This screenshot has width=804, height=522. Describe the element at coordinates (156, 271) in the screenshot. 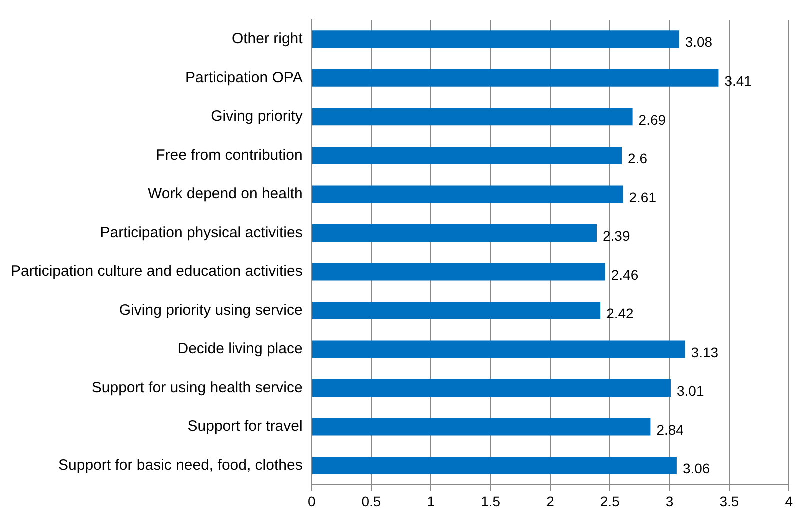

I see `y-tick-label: Participation culture and education activities` at that location.